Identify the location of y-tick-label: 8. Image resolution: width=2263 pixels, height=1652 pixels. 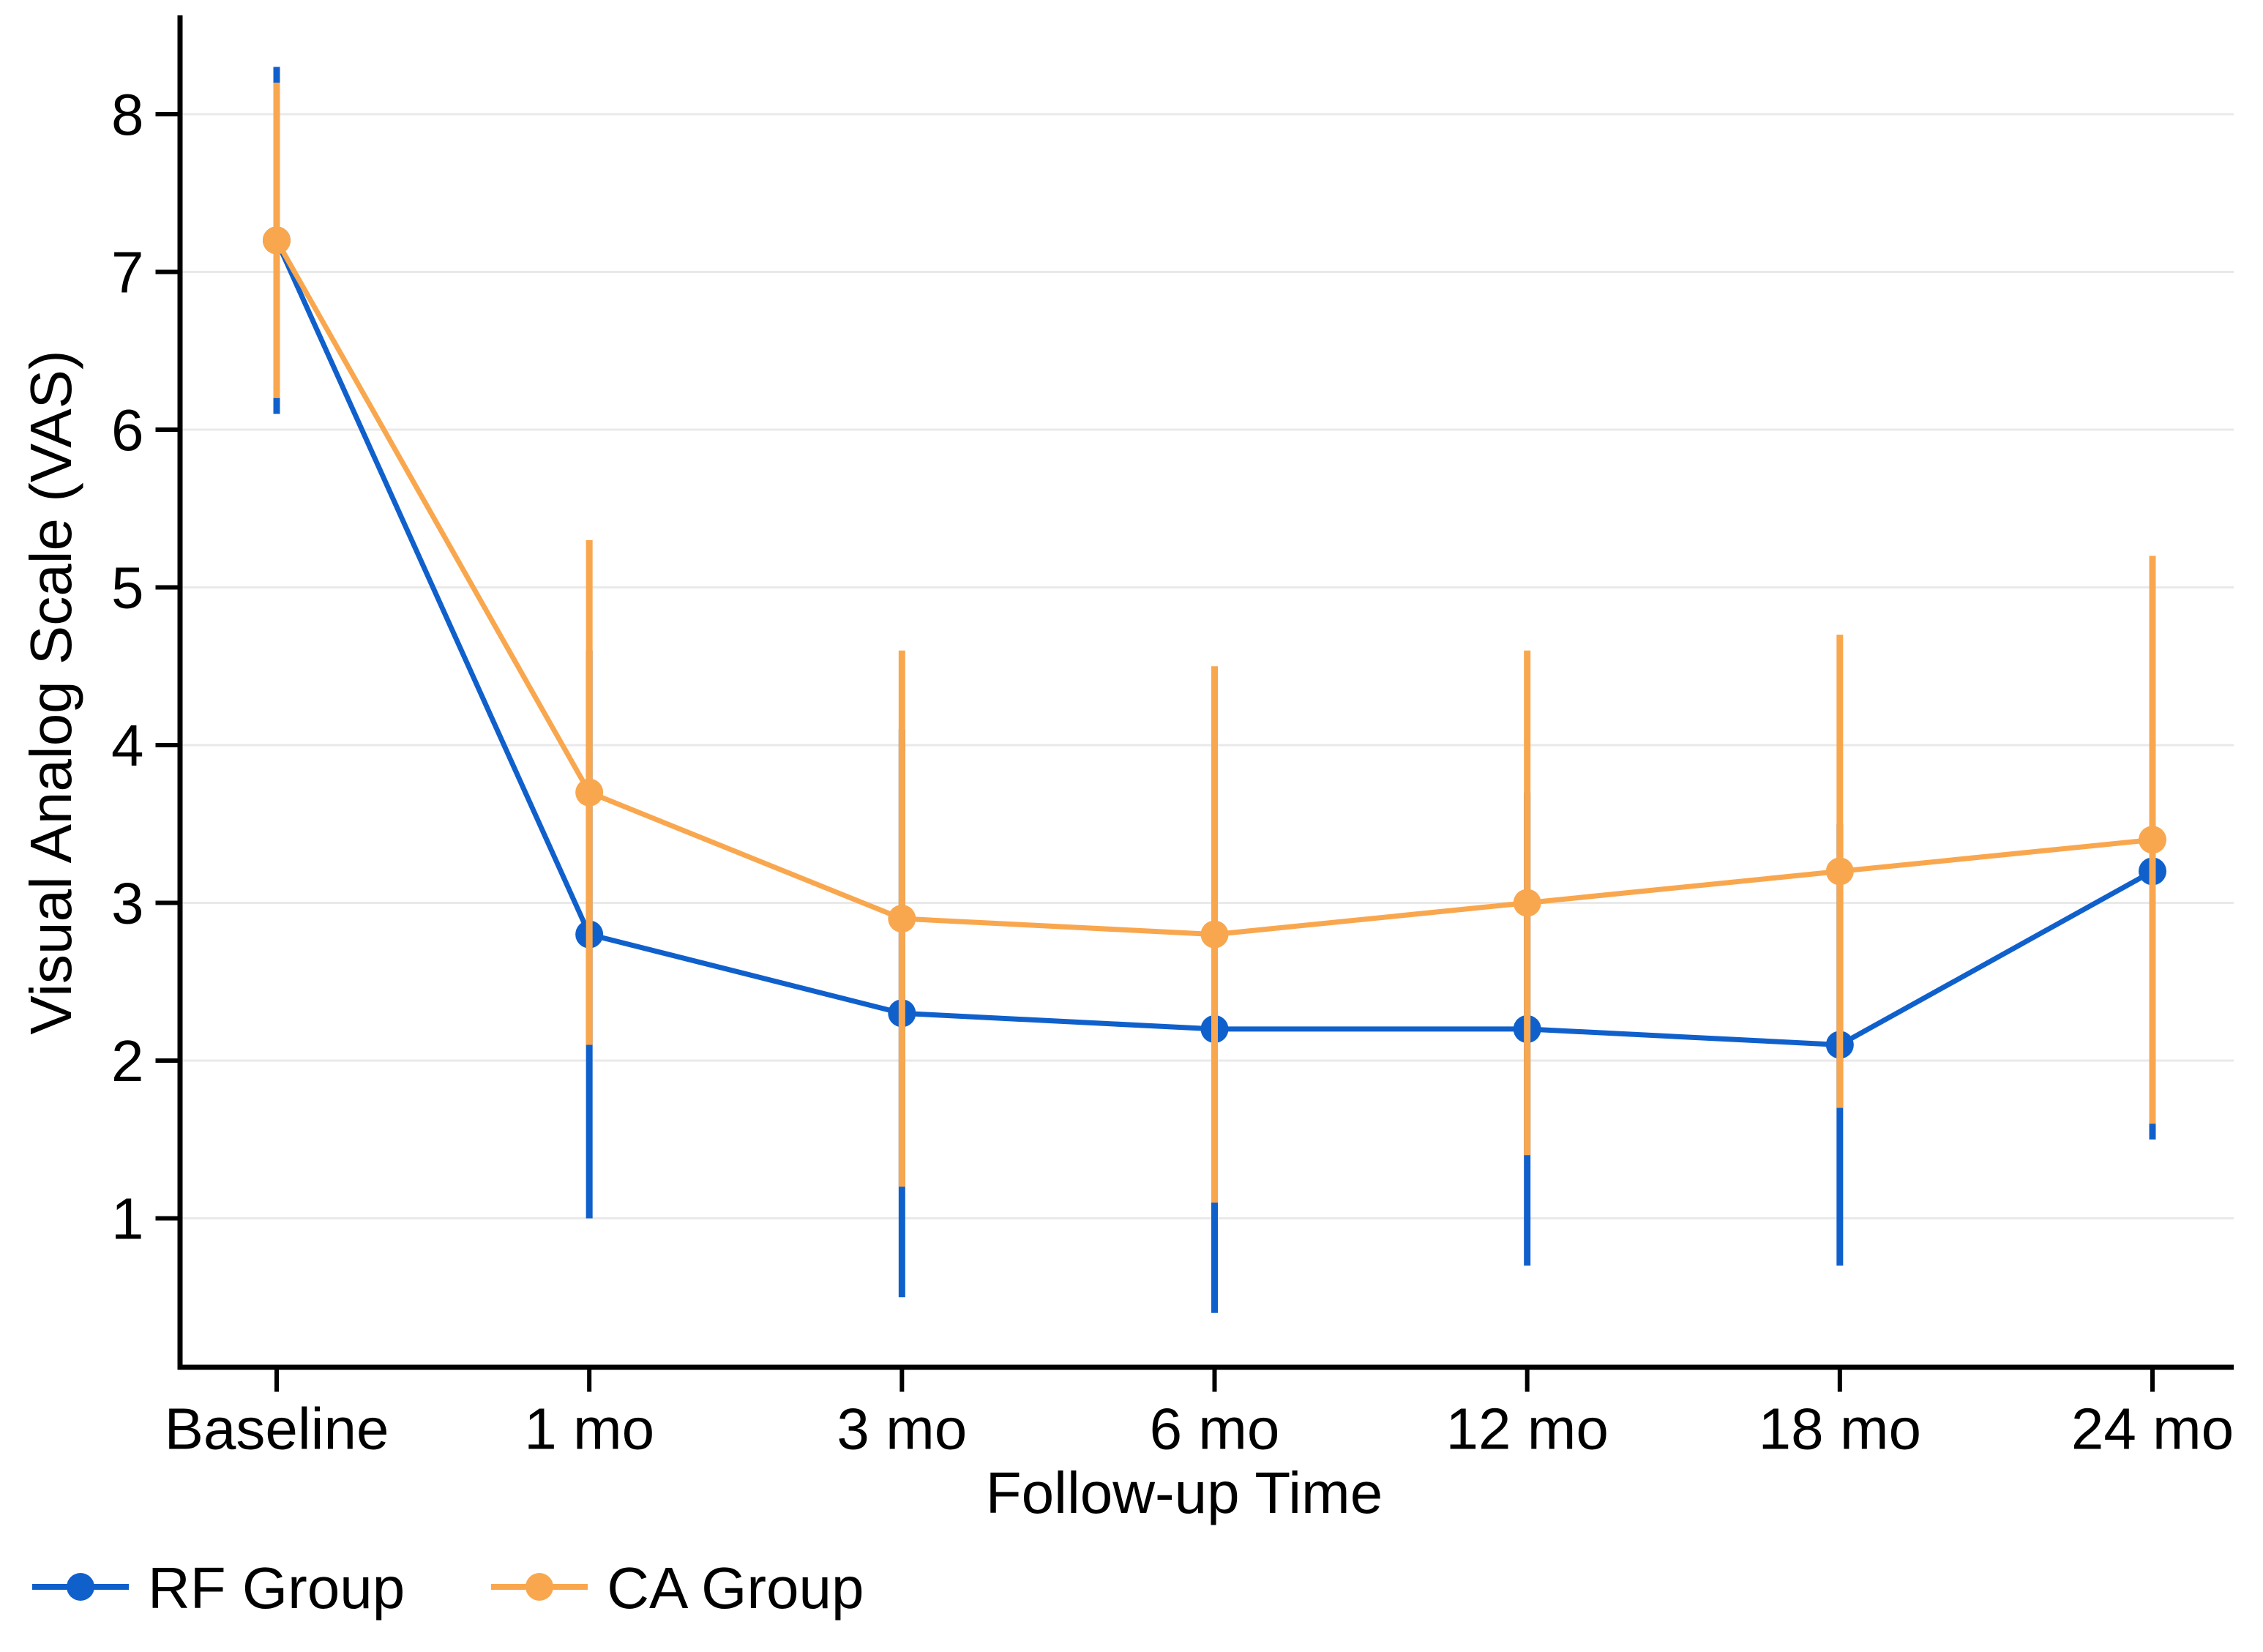
(127, 114).